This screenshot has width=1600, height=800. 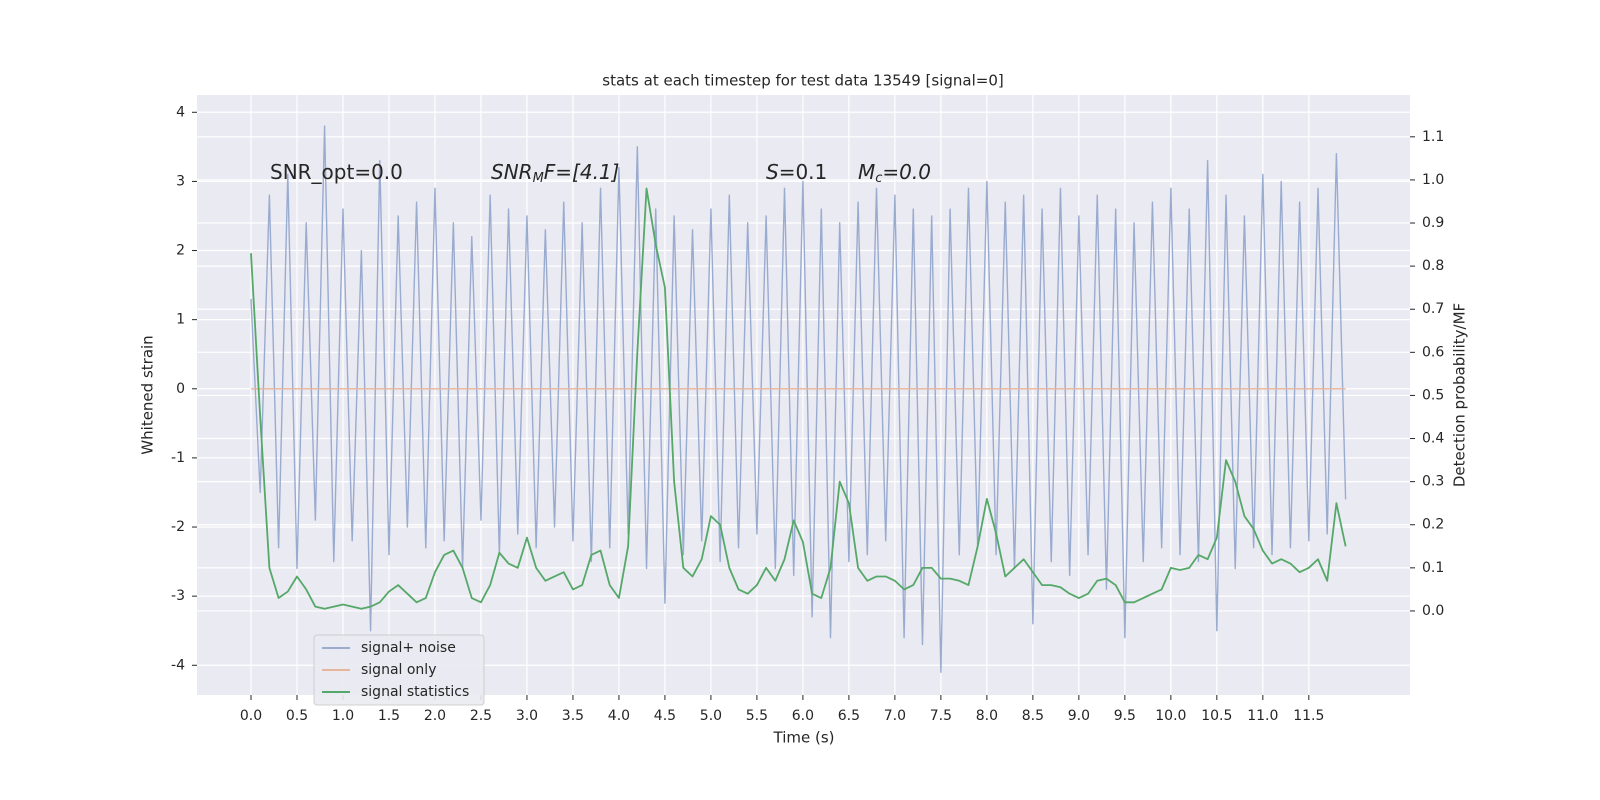 What do you see at coordinates (180, 320) in the screenshot?
I see `y-tick-label: 1` at bounding box center [180, 320].